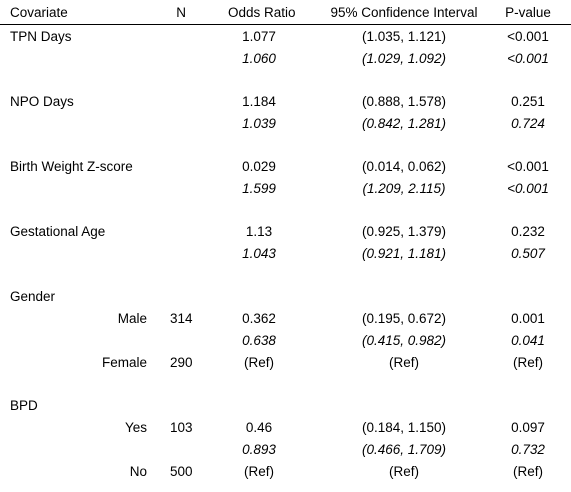 Image resolution: width=571 pixels, height=492 pixels. I want to click on table-row: No 500 (Ref) (Ref) (Ref), so click(285, 472).